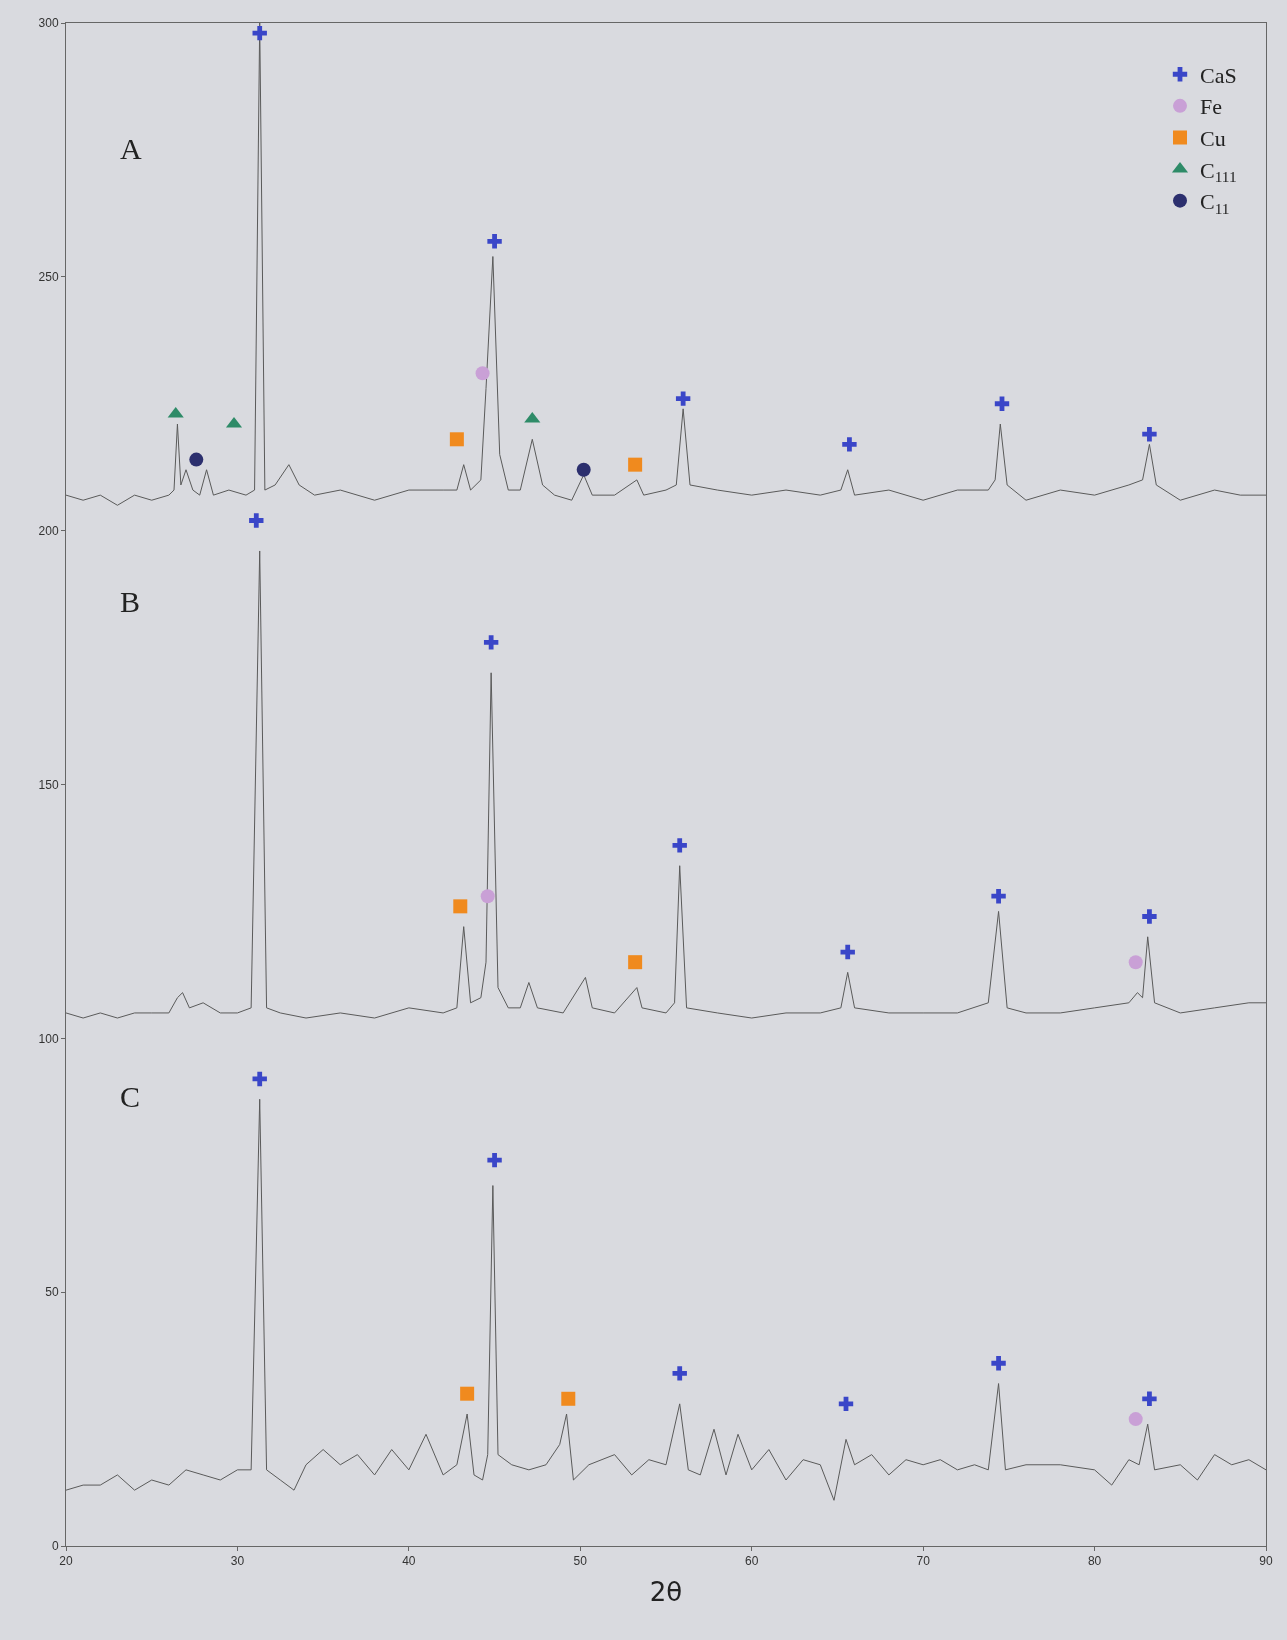 The image size is (1287, 1640). I want to click on legend-label: Cu, so click(1213, 139).